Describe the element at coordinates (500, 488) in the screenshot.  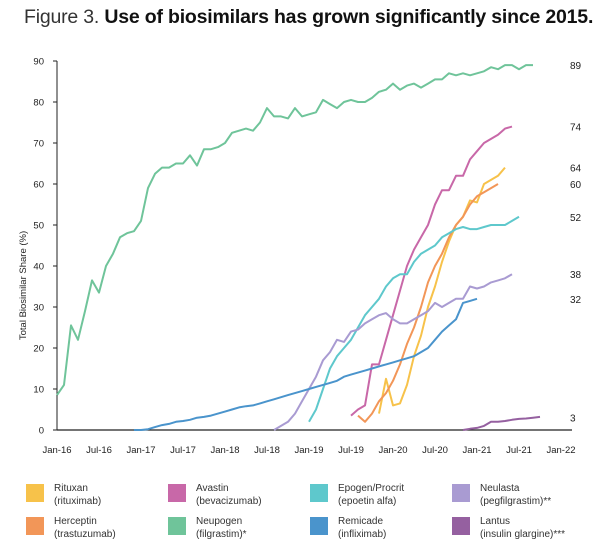
I see `legend-name: Neulasta` at that location.